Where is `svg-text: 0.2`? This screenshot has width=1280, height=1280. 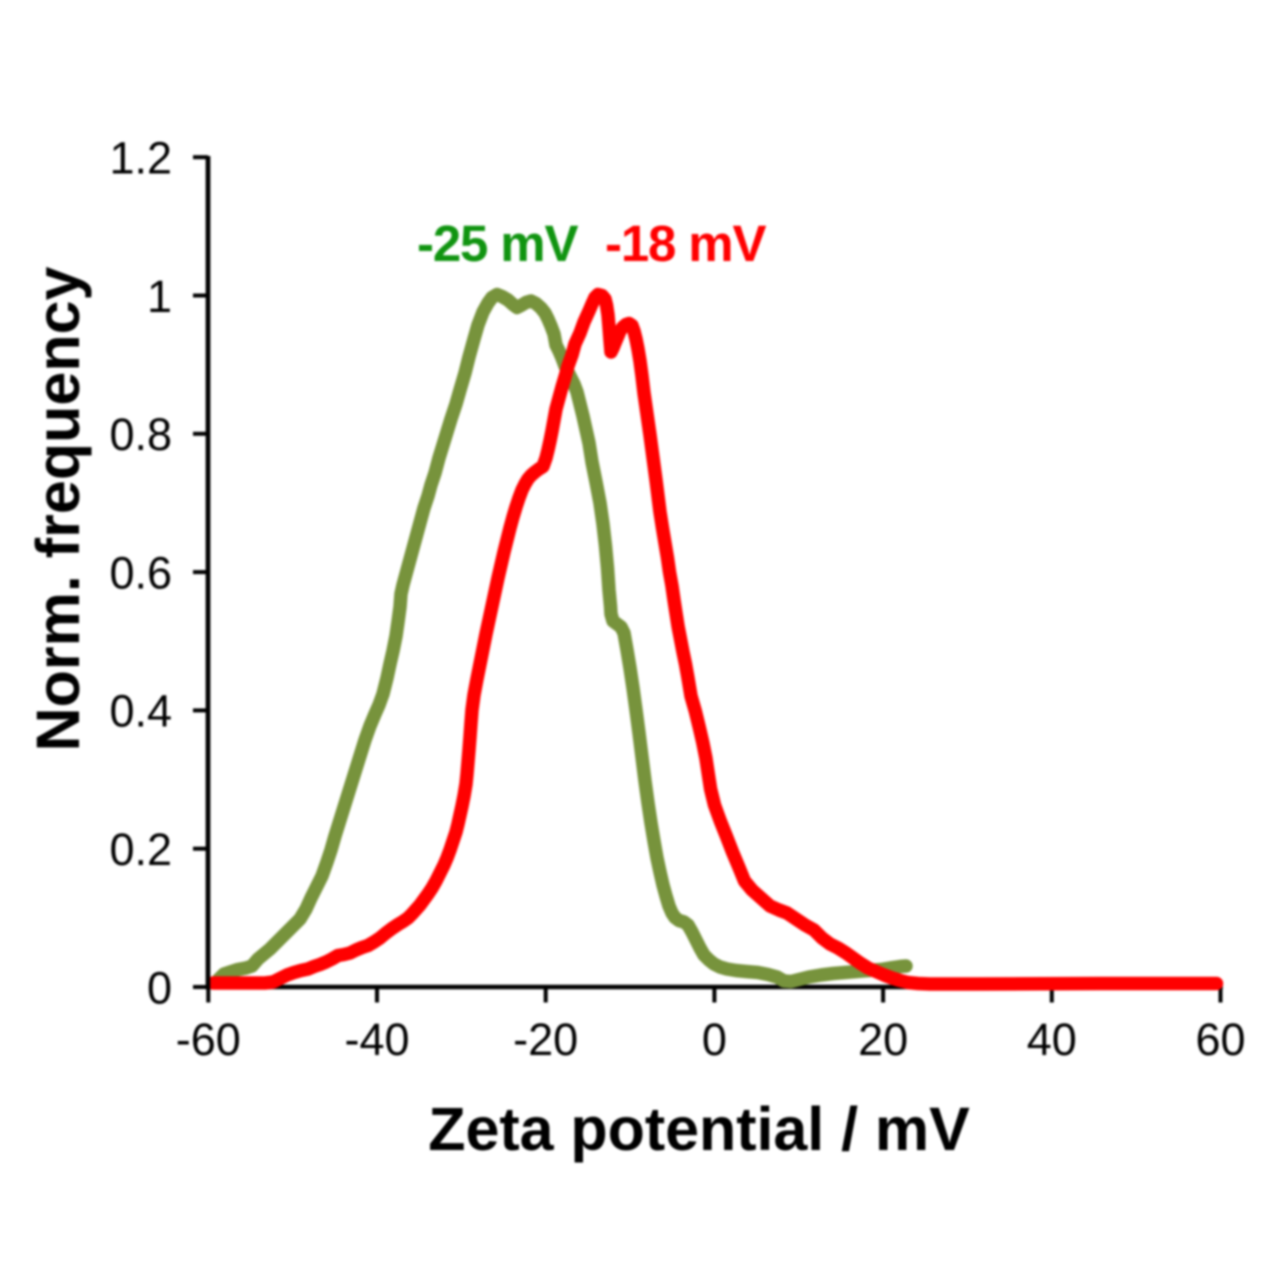 svg-text: 0.2 is located at coordinates (140, 849).